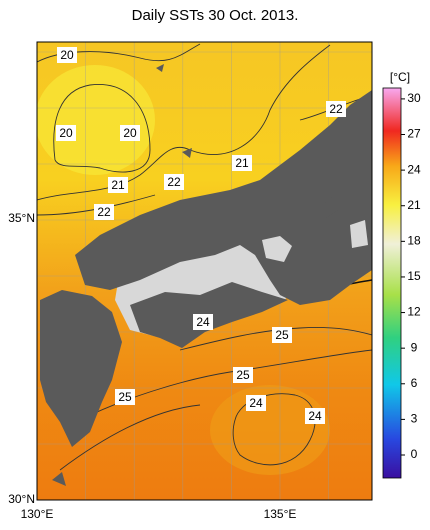 Image resolution: width=430 pixels, height=530 pixels. I want to click on colorbar-tick-label: 21, so click(414, 205).